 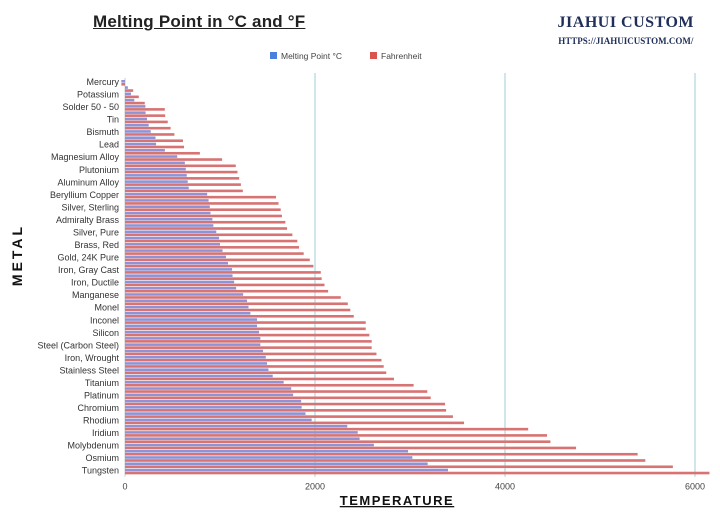 I want to click on brand-url: HTTPS://JIAHUICUSTOM.COM/, so click(x=626, y=41).